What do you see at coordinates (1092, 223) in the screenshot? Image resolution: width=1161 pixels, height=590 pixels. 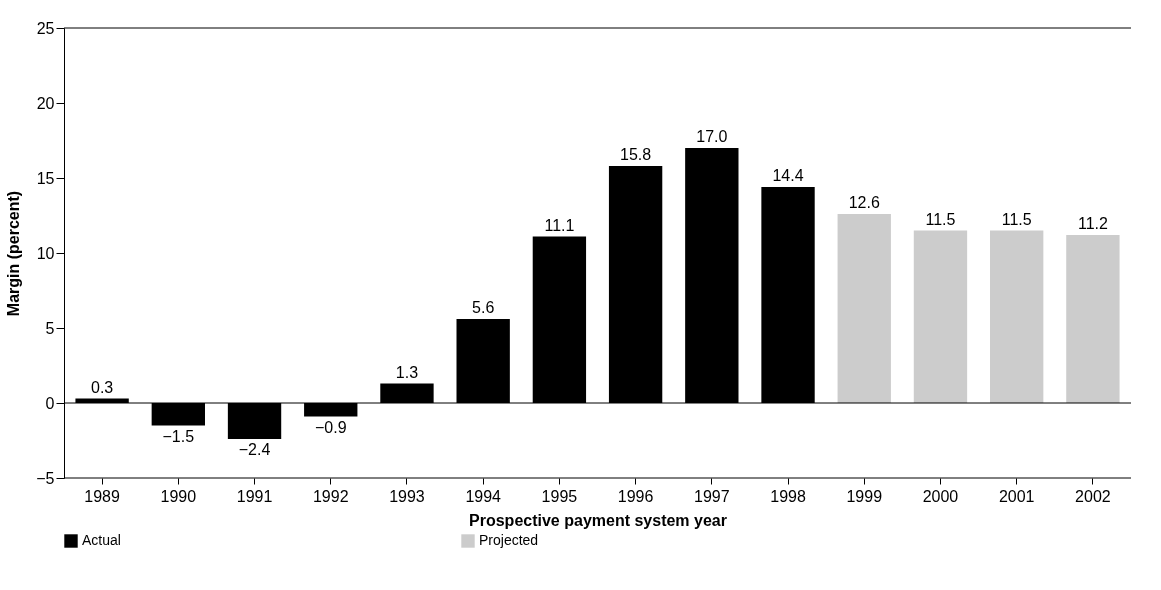 I see `data-label: 11.2` at bounding box center [1092, 223].